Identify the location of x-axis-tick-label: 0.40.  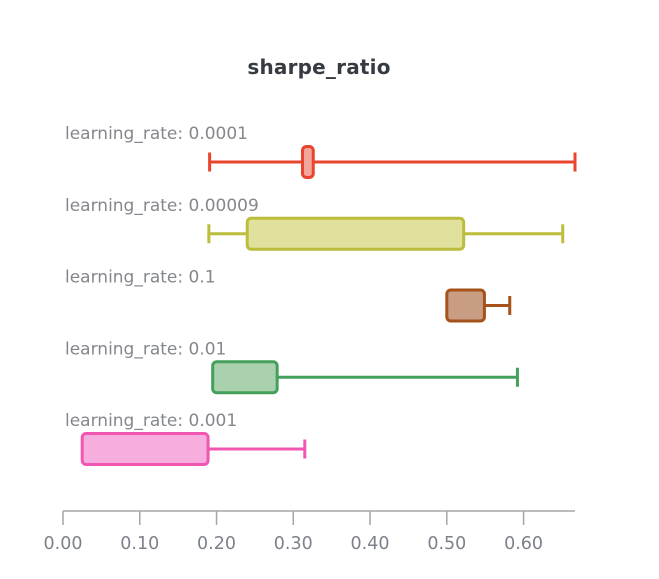
(370, 544).